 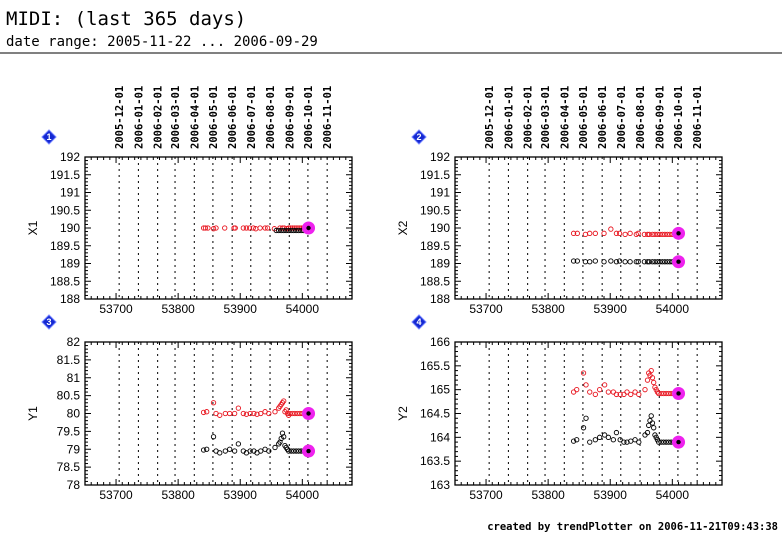 I want to click on panel-number-label: 2, so click(x=418, y=137).